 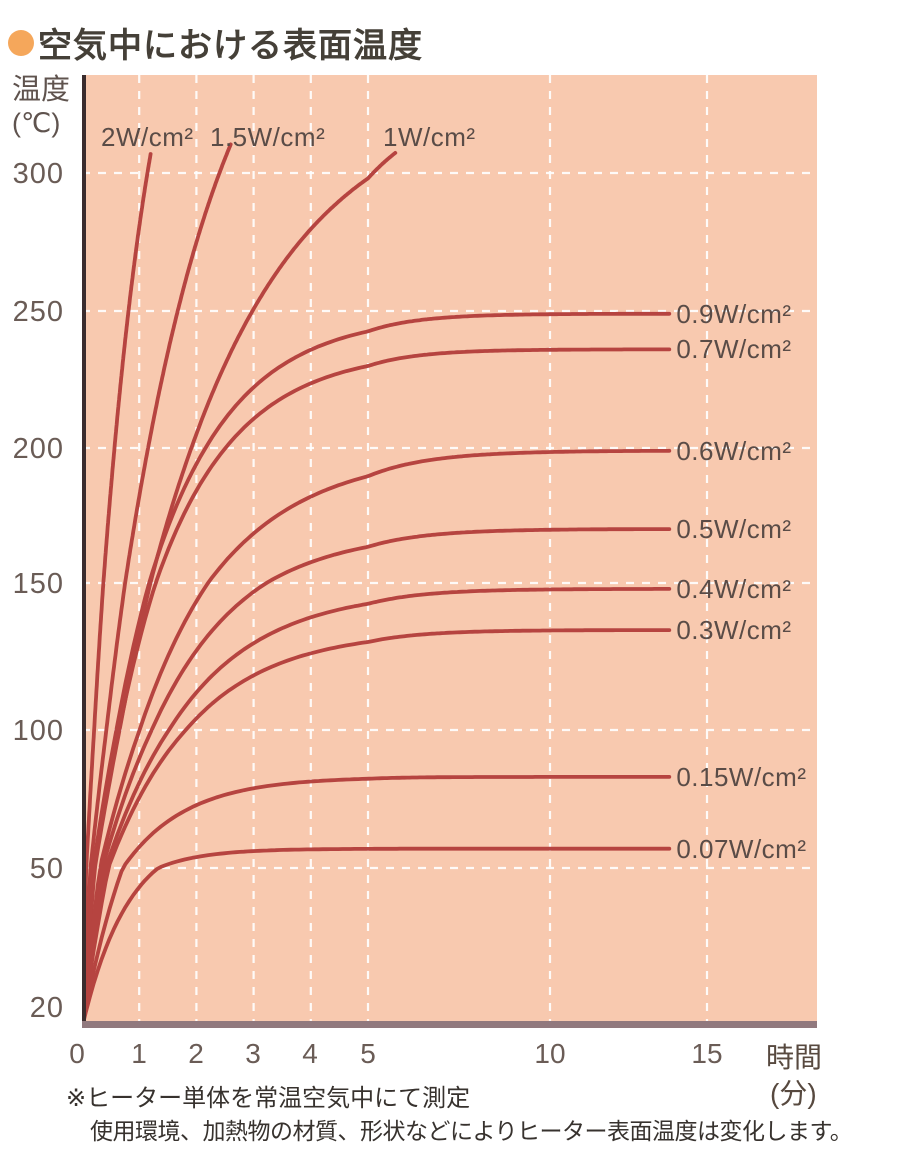 I want to click on x-tick-5: 5, so click(x=368, y=1053).